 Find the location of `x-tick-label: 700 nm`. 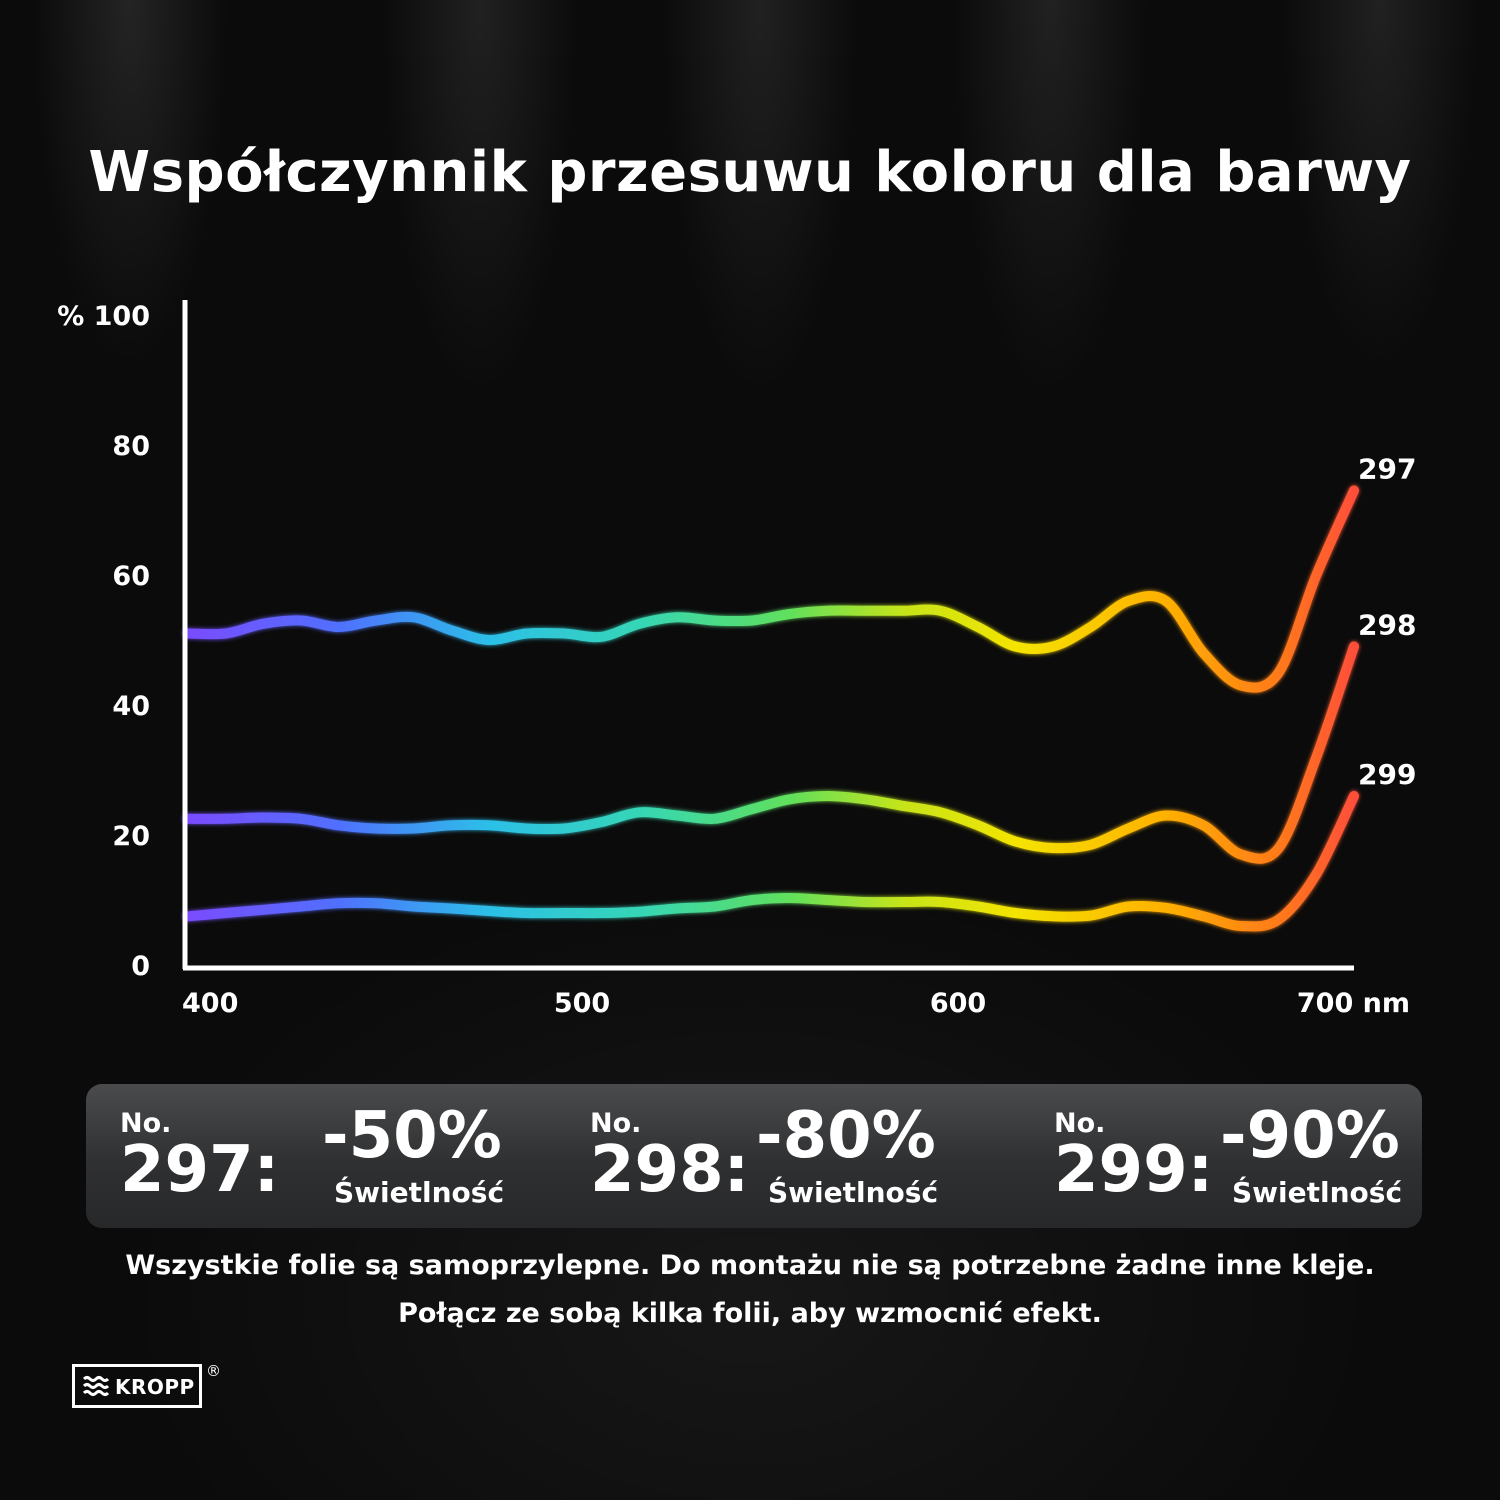

x-tick-label: 700 nm is located at coordinates (1353, 1003).